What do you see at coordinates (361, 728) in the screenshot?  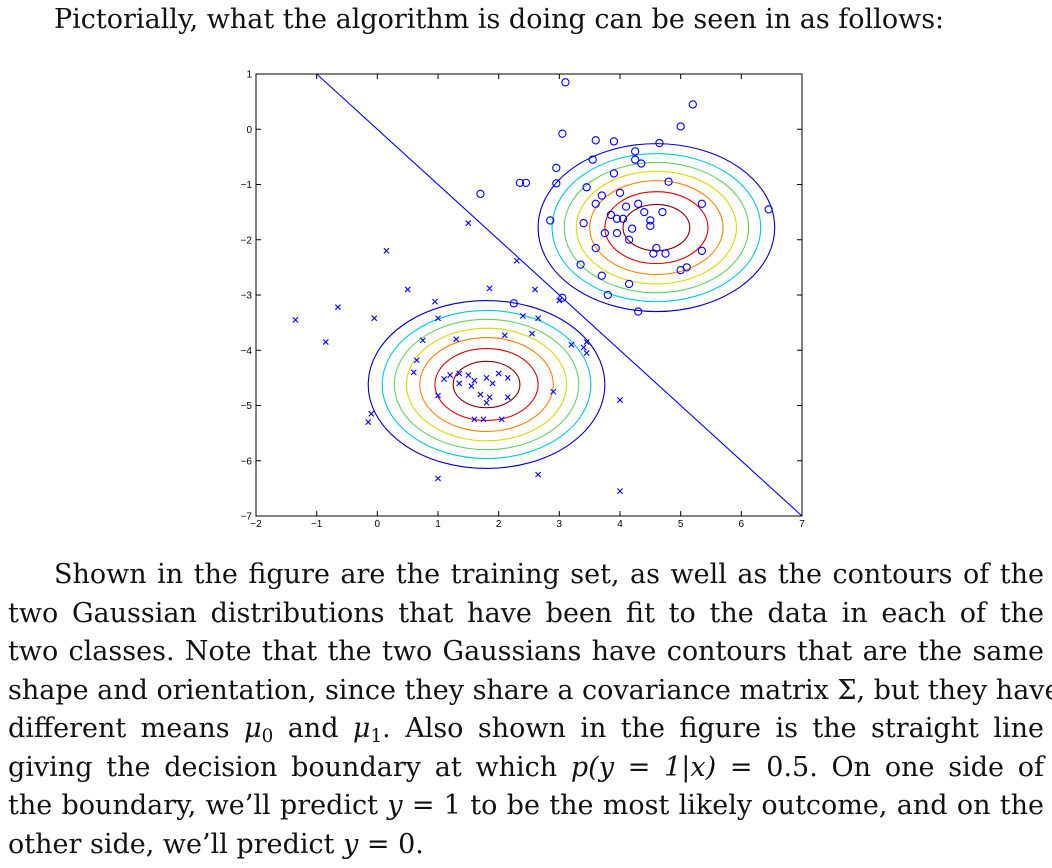 I see `mu-1-symbol: μ` at bounding box center [361, 728].